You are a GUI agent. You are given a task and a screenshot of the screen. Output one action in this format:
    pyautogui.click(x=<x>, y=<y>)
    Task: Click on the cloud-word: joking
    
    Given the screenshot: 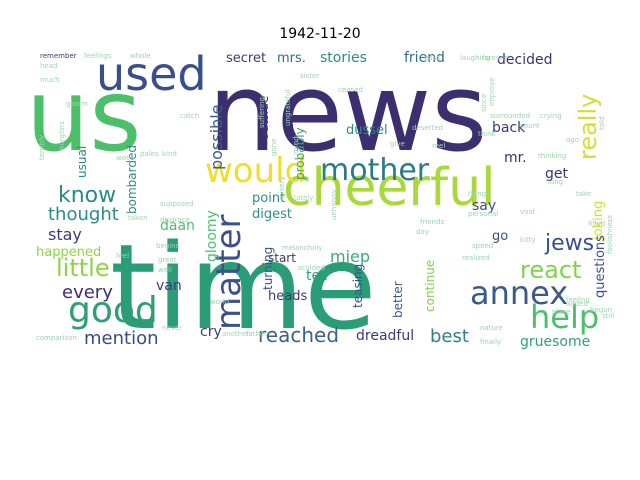 What is the action you would take?
    pyautogui.click(x=598, y=221)
    